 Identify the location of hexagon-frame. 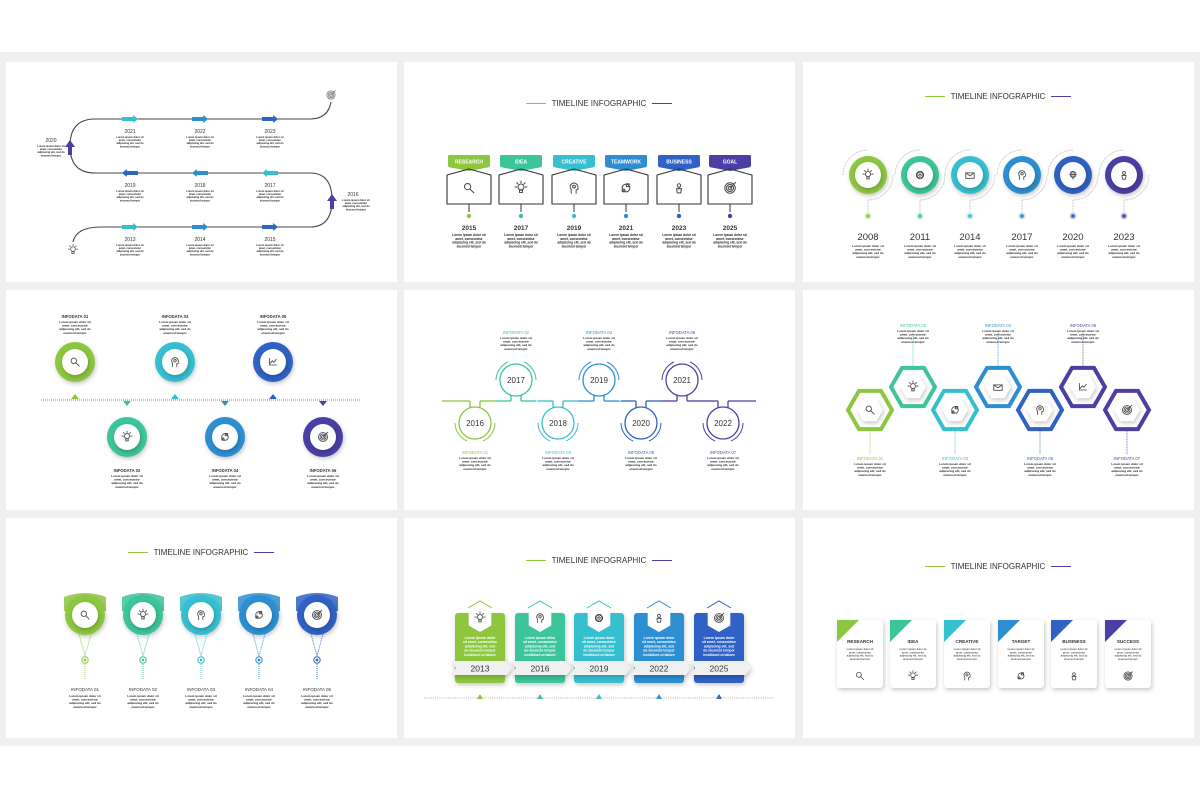
(1127, 410).